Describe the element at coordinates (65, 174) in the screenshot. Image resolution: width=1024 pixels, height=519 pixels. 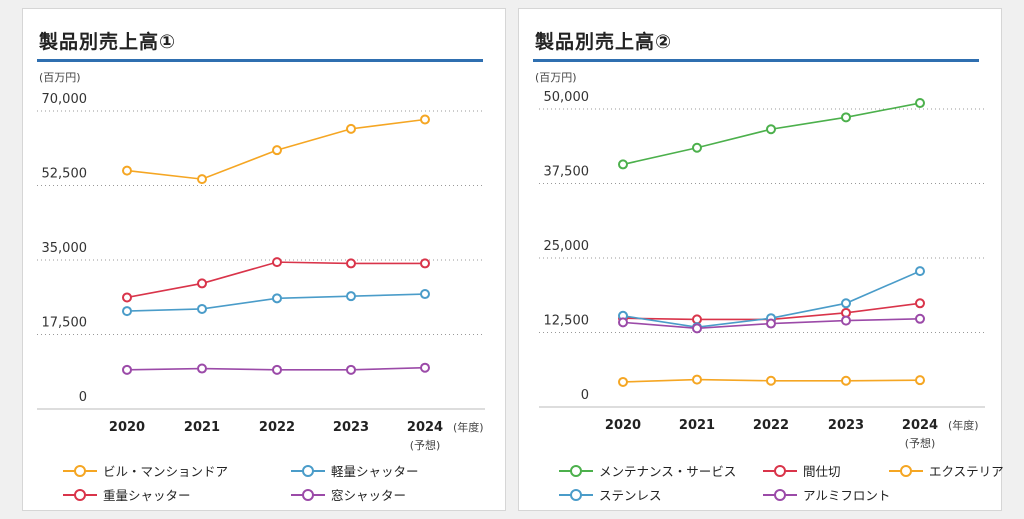
I see `y-tick-label: 52,500` at that location.